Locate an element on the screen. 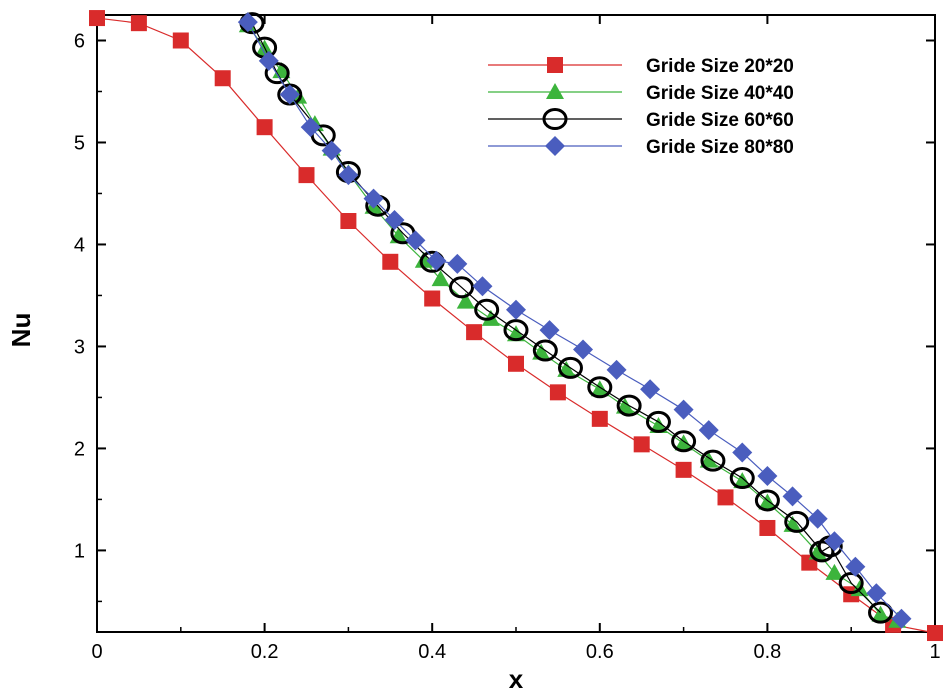 This screenshot has width=950, height=691. x-tick-label: 1 is located at coordinates (934, 652).